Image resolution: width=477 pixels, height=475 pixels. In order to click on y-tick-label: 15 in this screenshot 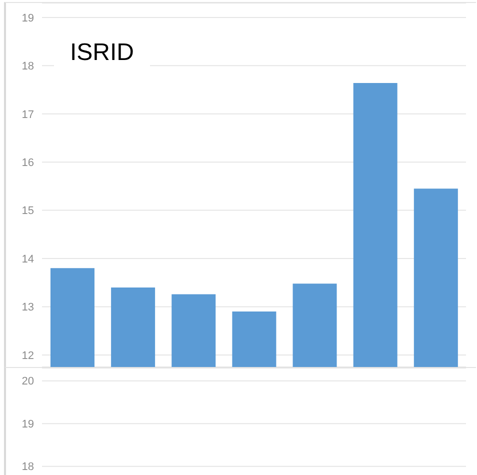, I will do `click(28, 211)`.